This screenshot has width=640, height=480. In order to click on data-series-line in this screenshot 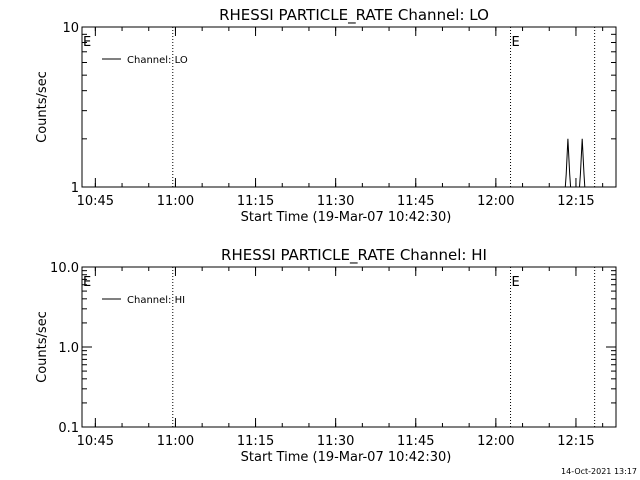, I will do `click(575, 163)`.